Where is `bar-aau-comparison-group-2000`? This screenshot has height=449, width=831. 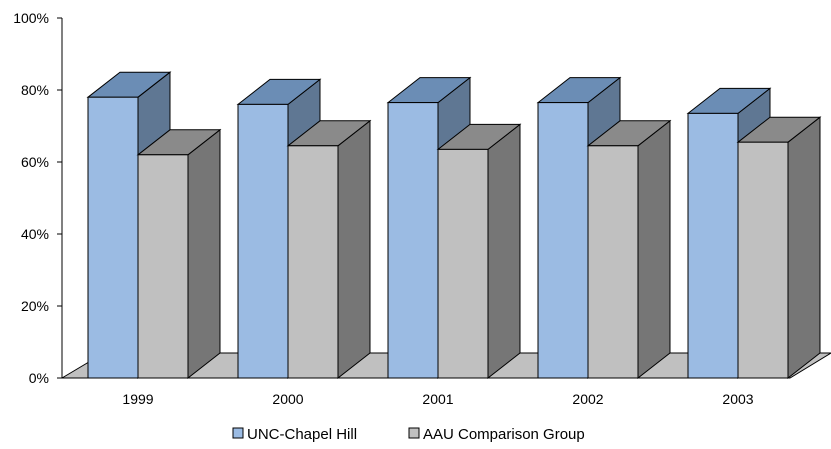
bar-aau-comparison-group-2000 is located at coordinates (329, 249).